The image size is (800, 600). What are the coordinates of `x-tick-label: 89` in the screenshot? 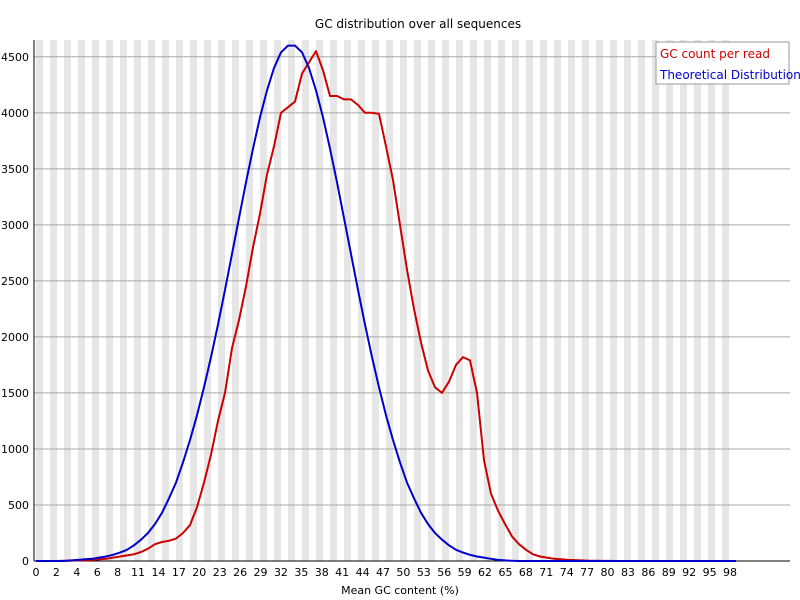 It's located at (669, 572).